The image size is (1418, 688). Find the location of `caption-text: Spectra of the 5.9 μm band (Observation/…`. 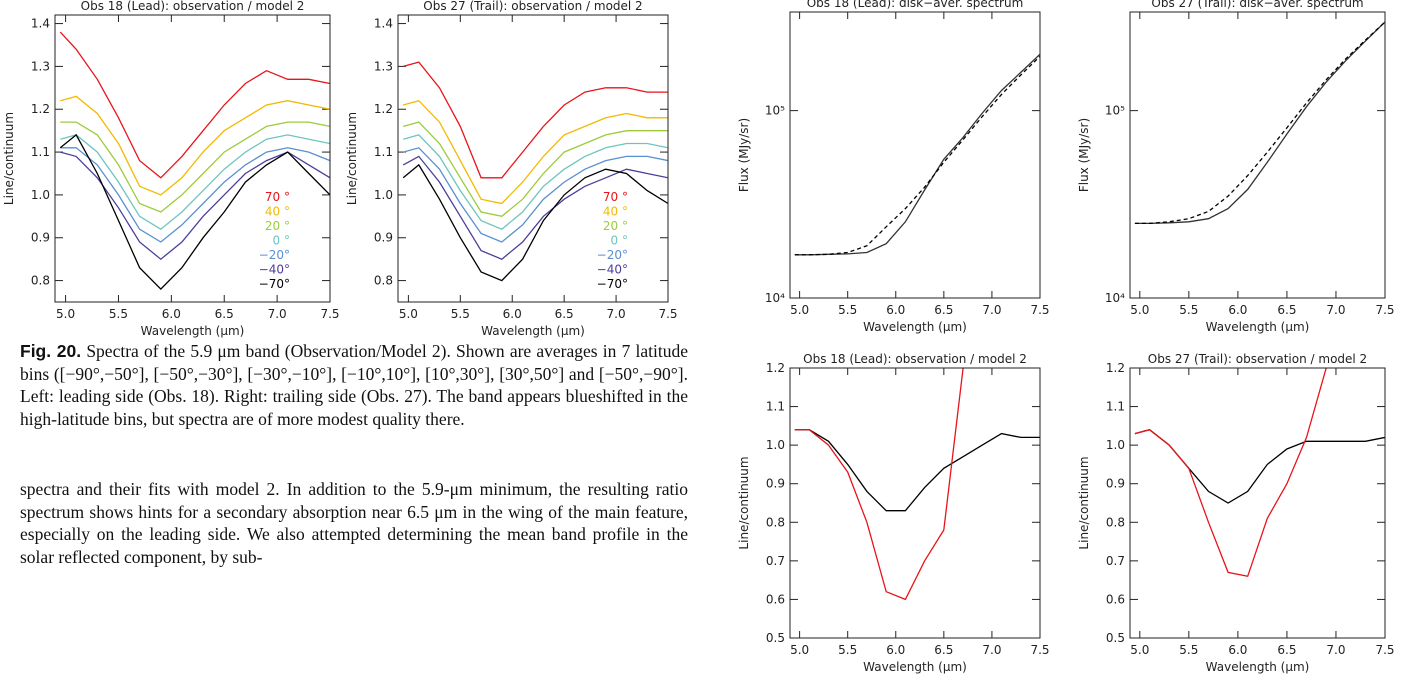

caption-text: Spectra of the 5.9 μm band (Observation/… is located at coordinates (354, 385).